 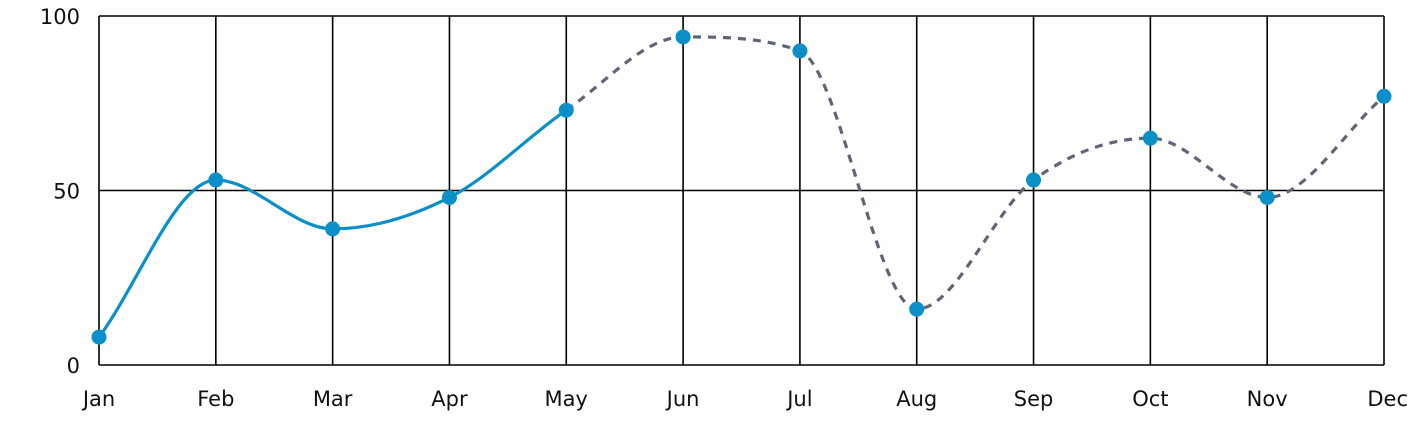 What do you see at coordinates (798, 399) in the screenshot?
I see `x-tick-label: Jul` at bounding box center [798, 399].